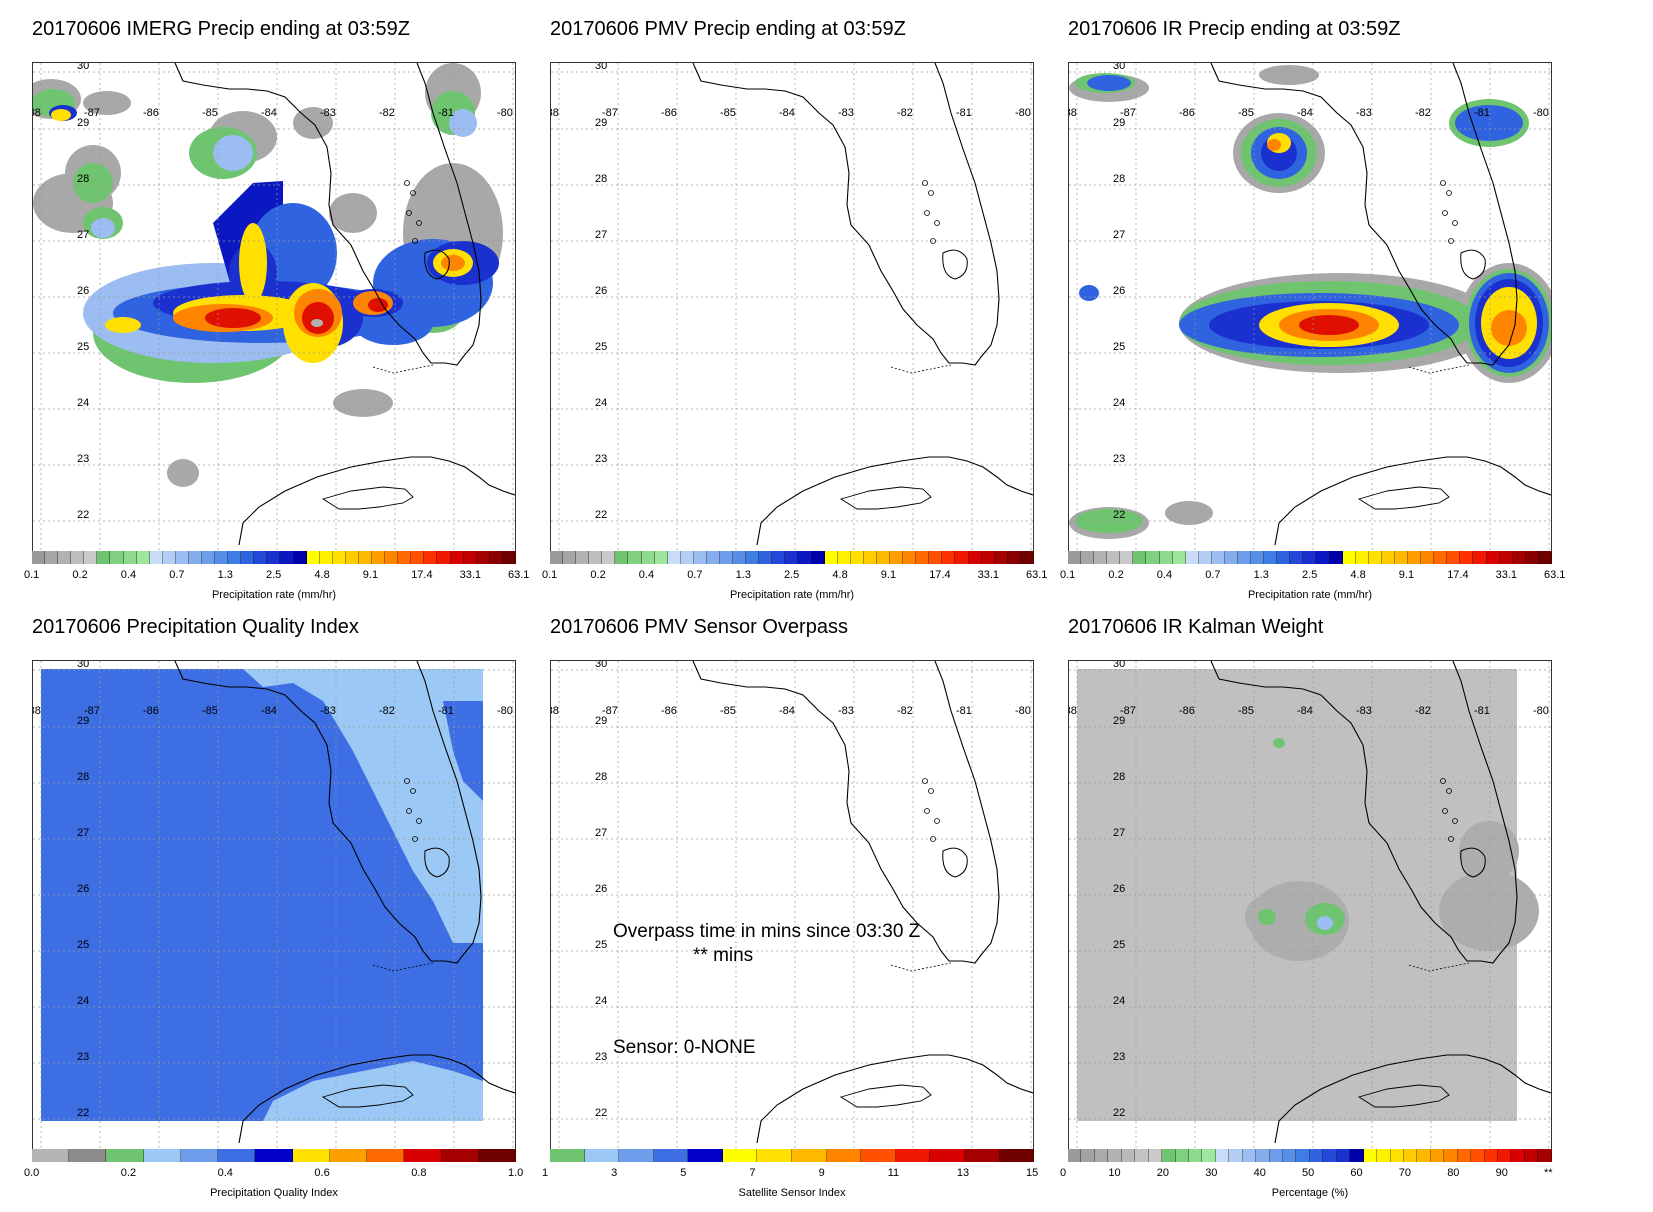 This screenshot has height=1212, width=1653. I want to click on lon-tick-label: -86, so click(1187, 113).